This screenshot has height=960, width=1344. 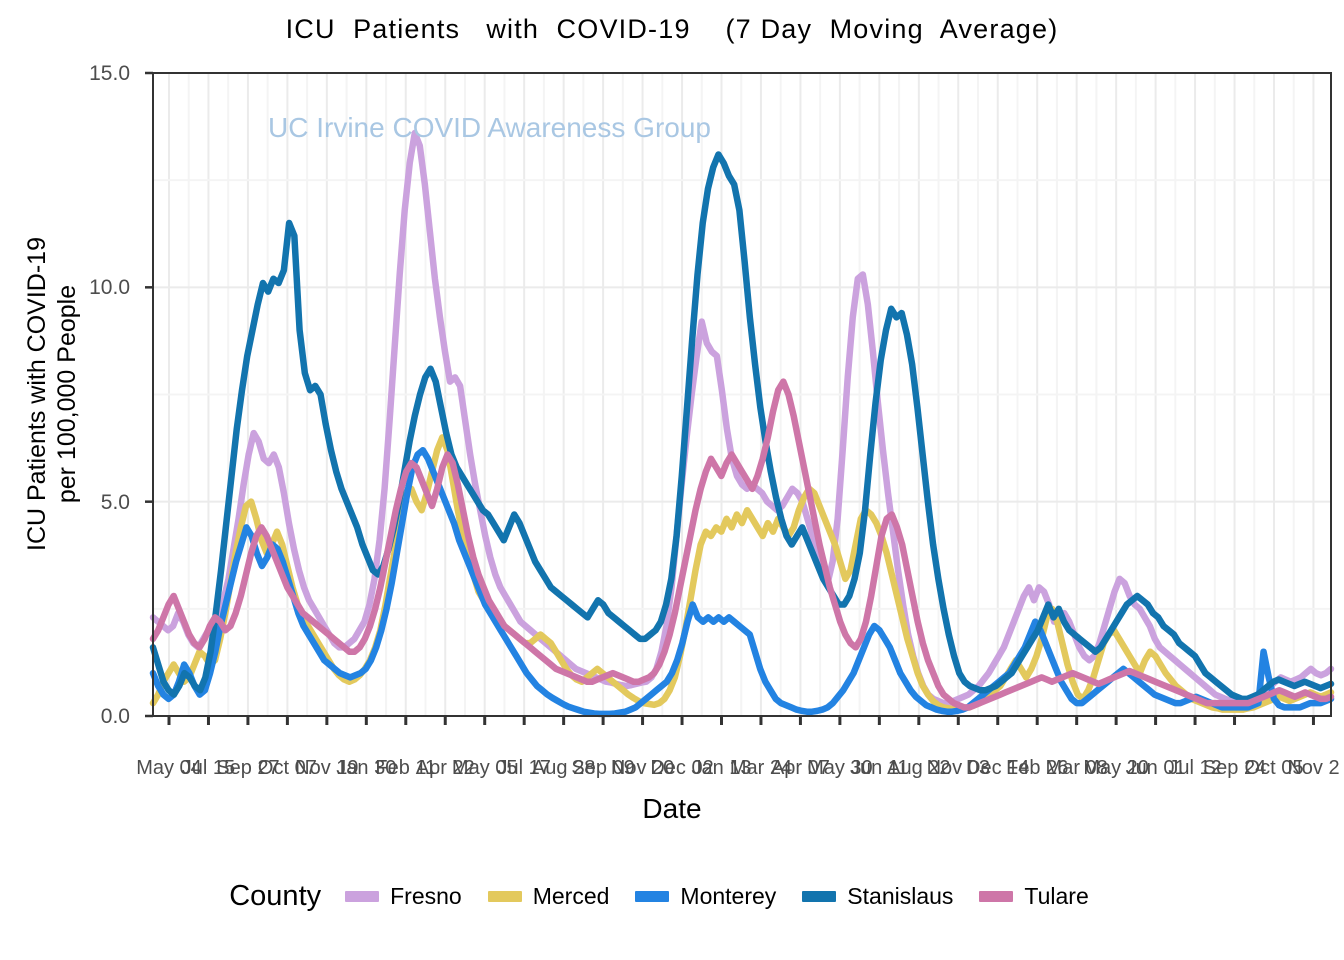 What do you see at coordinates (840, 768) in the screenshot?
I see `x-tick-label: May 30` at bounding box center [840, 768].